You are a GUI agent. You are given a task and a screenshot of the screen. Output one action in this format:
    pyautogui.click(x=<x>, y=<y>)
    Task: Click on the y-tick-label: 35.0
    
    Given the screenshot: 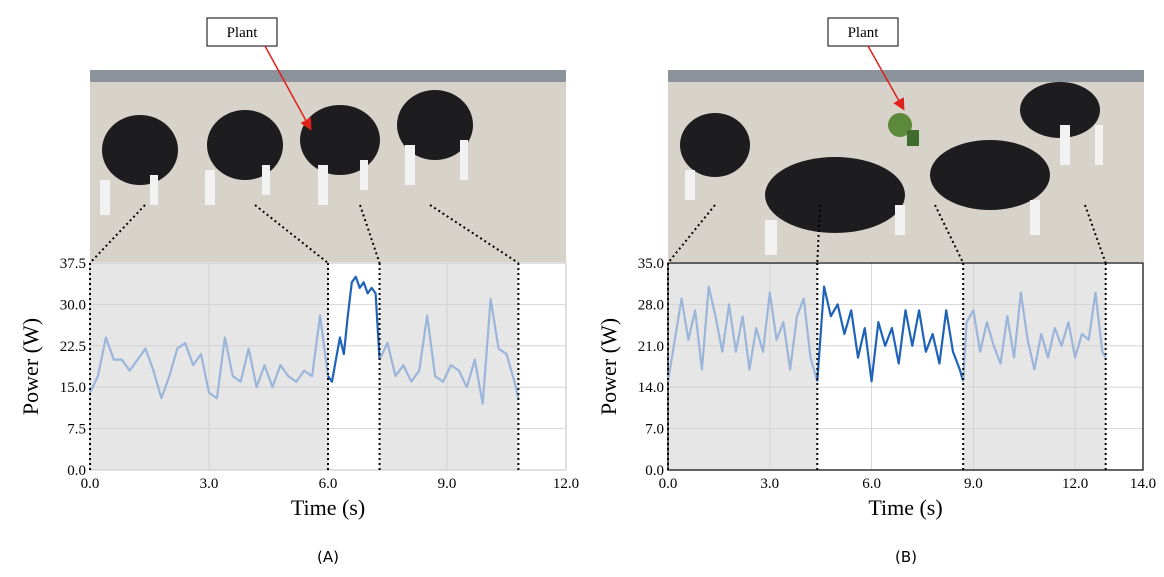 What is the action you would take?
    pyautogui.click(x=651, y=264)
    